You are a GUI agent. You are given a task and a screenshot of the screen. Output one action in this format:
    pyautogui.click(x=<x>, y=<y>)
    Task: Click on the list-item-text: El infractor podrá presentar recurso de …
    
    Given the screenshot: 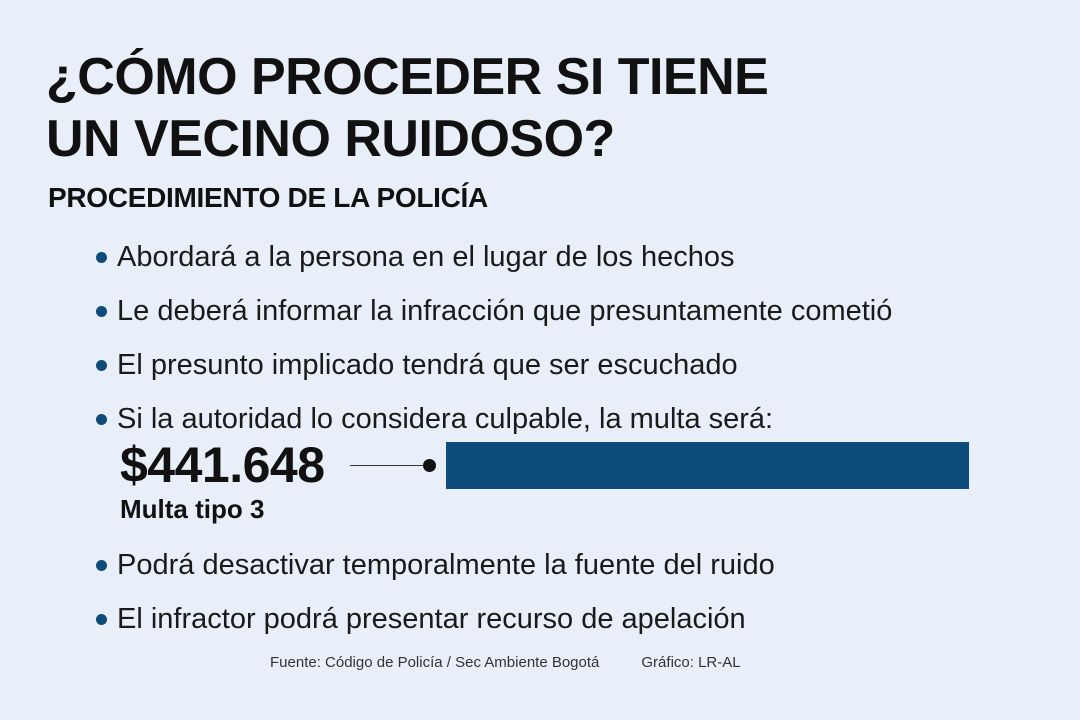 What is the action you would take?
    pyautogui.click(x=431, y=619)
    